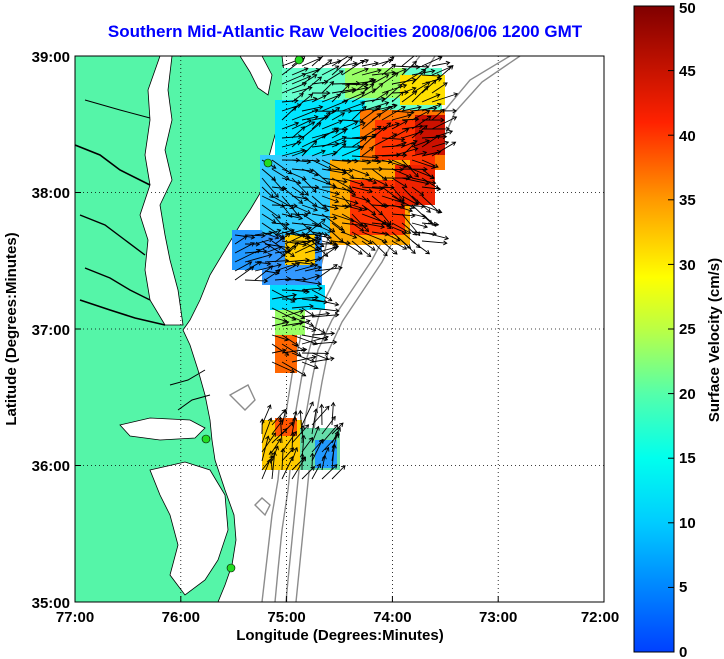 The width and height of the screenshot is (724, 659). Describe the element at coordinates (161, 191) in the screenshot. I see `chesapeake-bay` at that location.